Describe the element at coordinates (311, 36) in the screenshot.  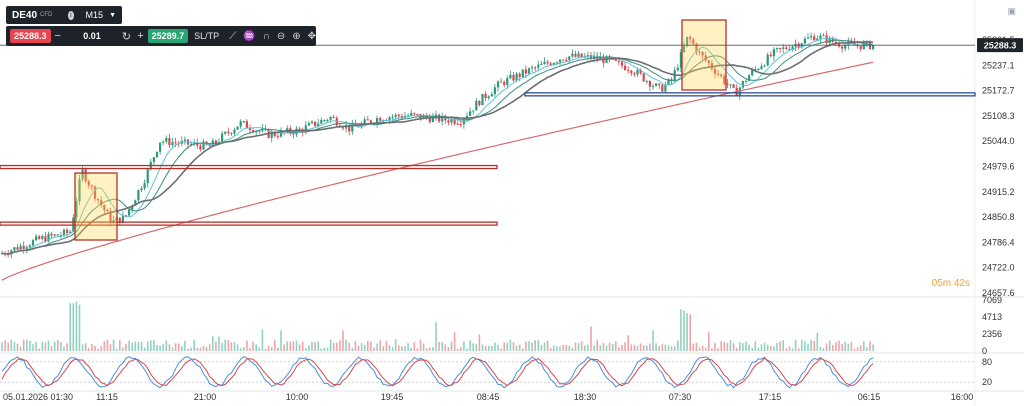
I see `move-icon: ✥` at that location.